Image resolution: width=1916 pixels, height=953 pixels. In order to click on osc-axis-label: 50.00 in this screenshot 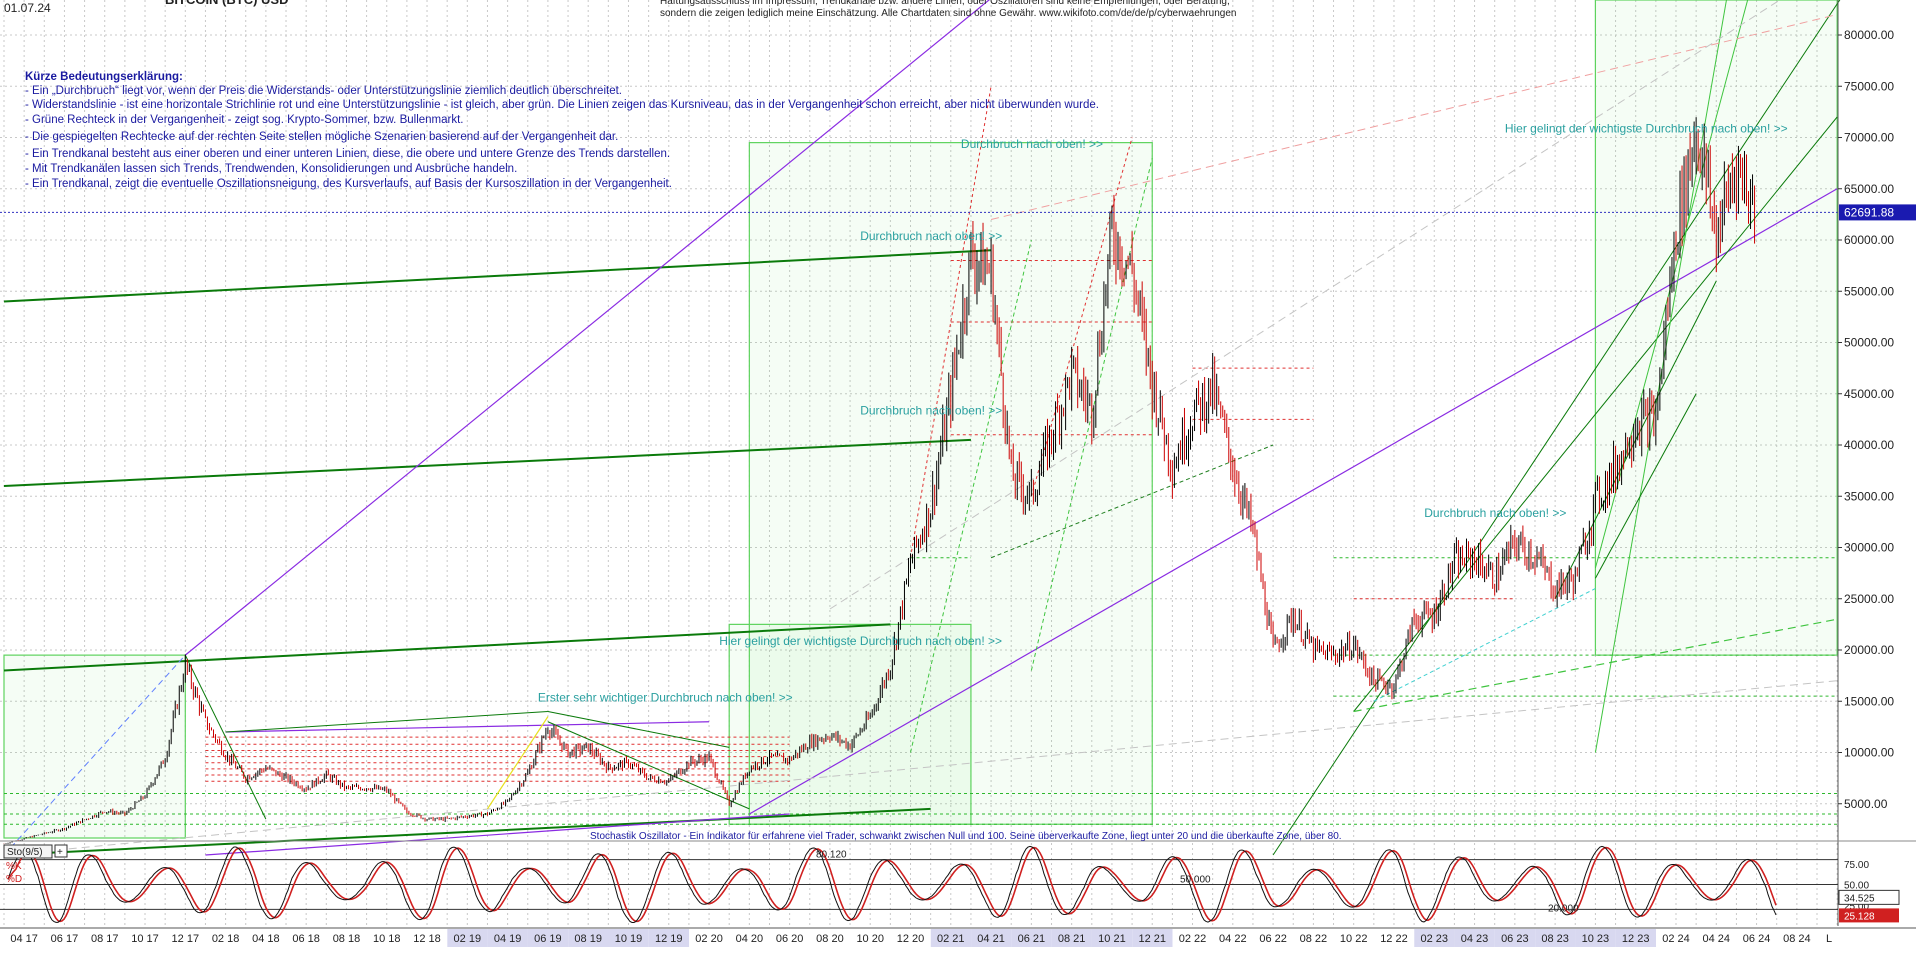, I will do `click(1856, 886)`.